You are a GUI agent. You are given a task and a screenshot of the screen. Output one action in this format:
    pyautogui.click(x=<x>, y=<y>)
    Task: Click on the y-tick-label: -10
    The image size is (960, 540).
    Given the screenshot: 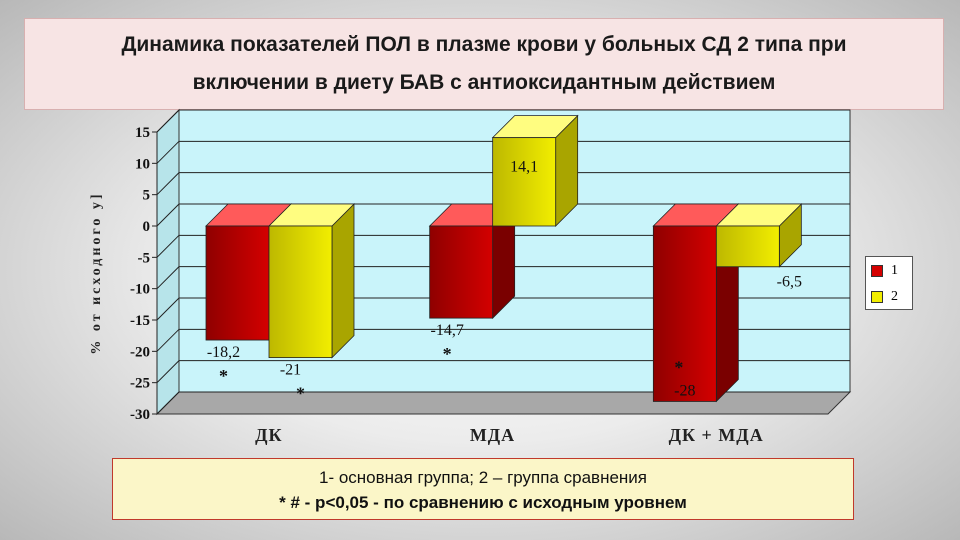 What is the action you would take?
    pyautogui.click(x=140, y=290)
    